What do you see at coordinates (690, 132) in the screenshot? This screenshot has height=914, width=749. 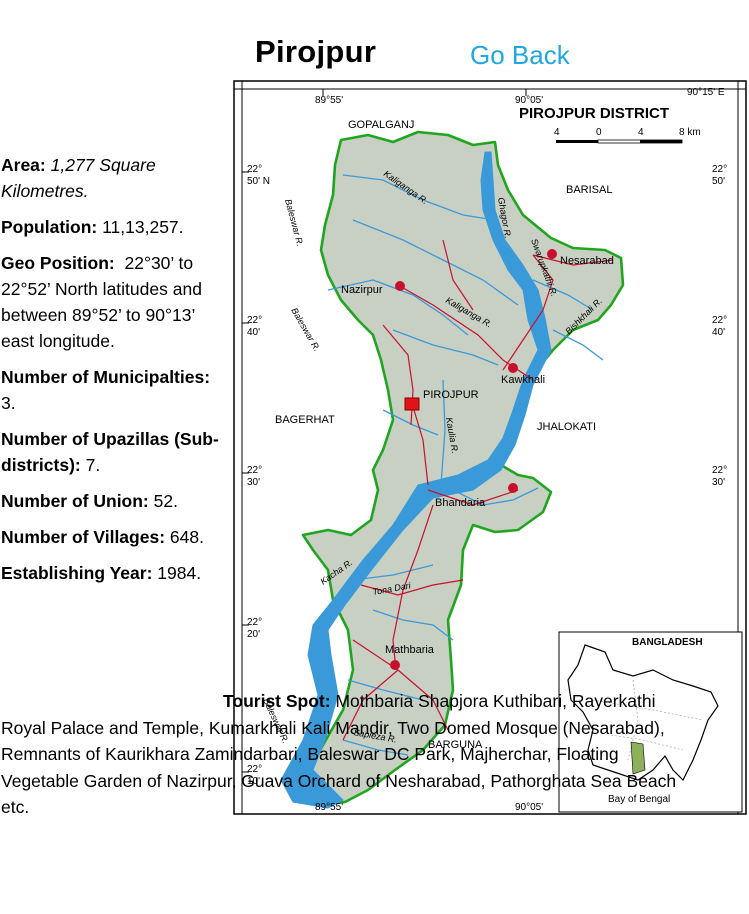 I see `scale-label: 8 km` at bounding box center [690, 132].